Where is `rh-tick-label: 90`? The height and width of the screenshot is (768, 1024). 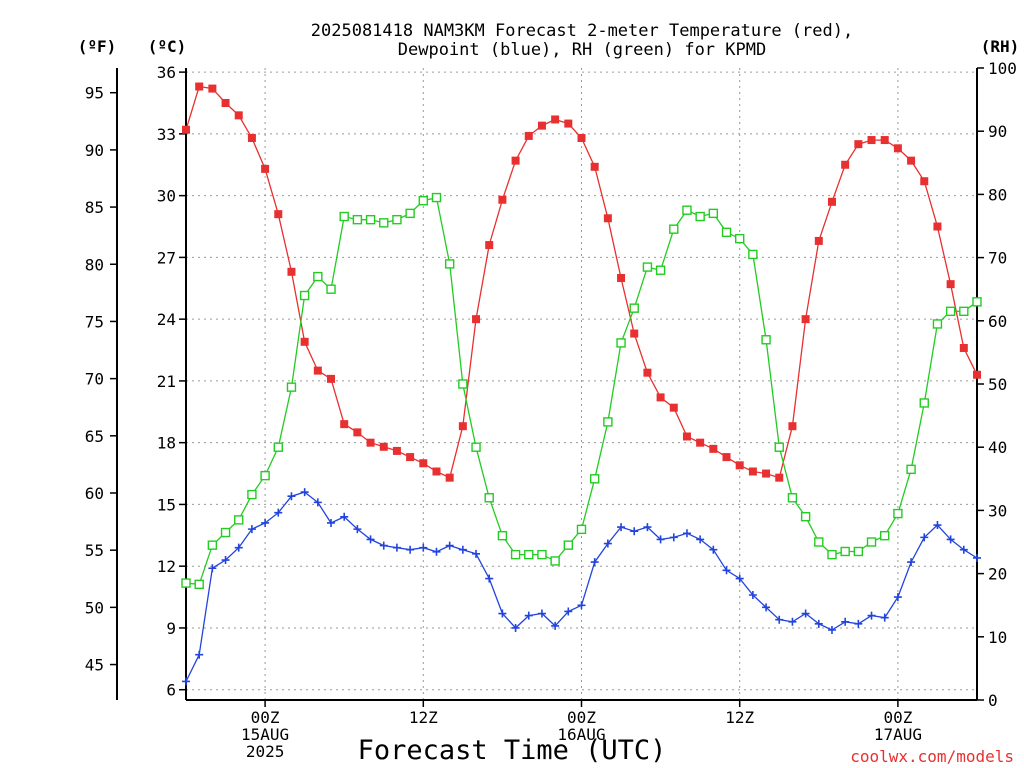
rh-tick-label: 90 is located at coordinates (997, 131).